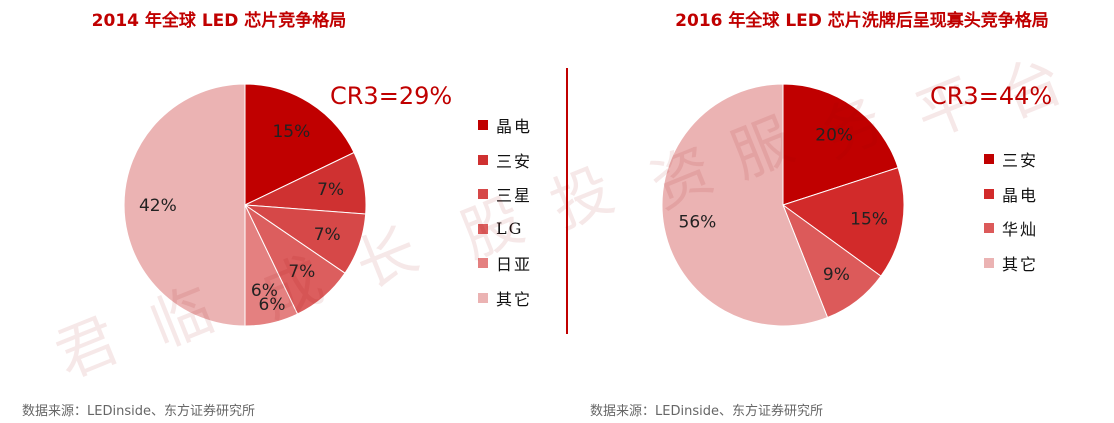 The width and height of the screenshot is (1114, 423). What do you see at coordinates (514, 265) in the screenshot?
I see `legend-label: 日亚` at bounding box center [514, 265].